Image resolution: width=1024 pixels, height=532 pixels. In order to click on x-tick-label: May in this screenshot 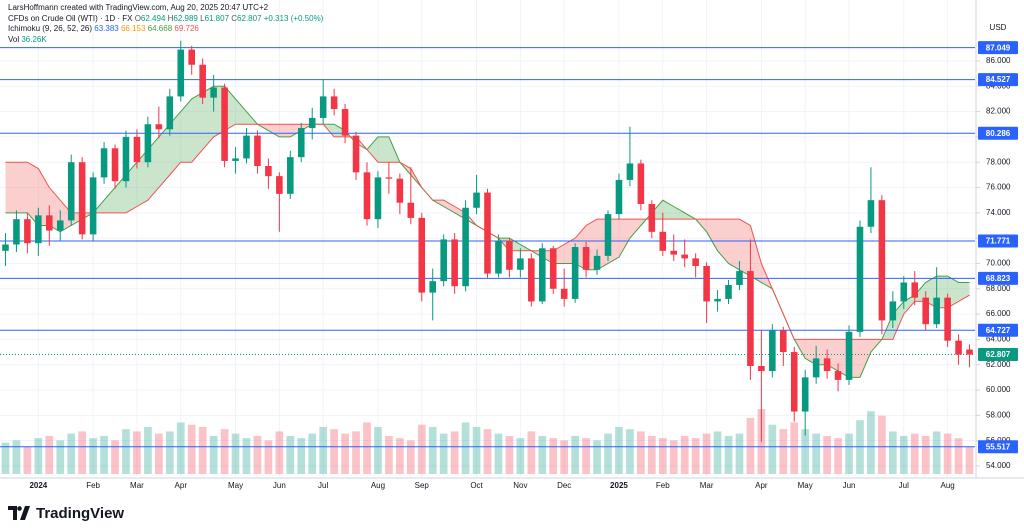, I will do `click(235, 485)`.